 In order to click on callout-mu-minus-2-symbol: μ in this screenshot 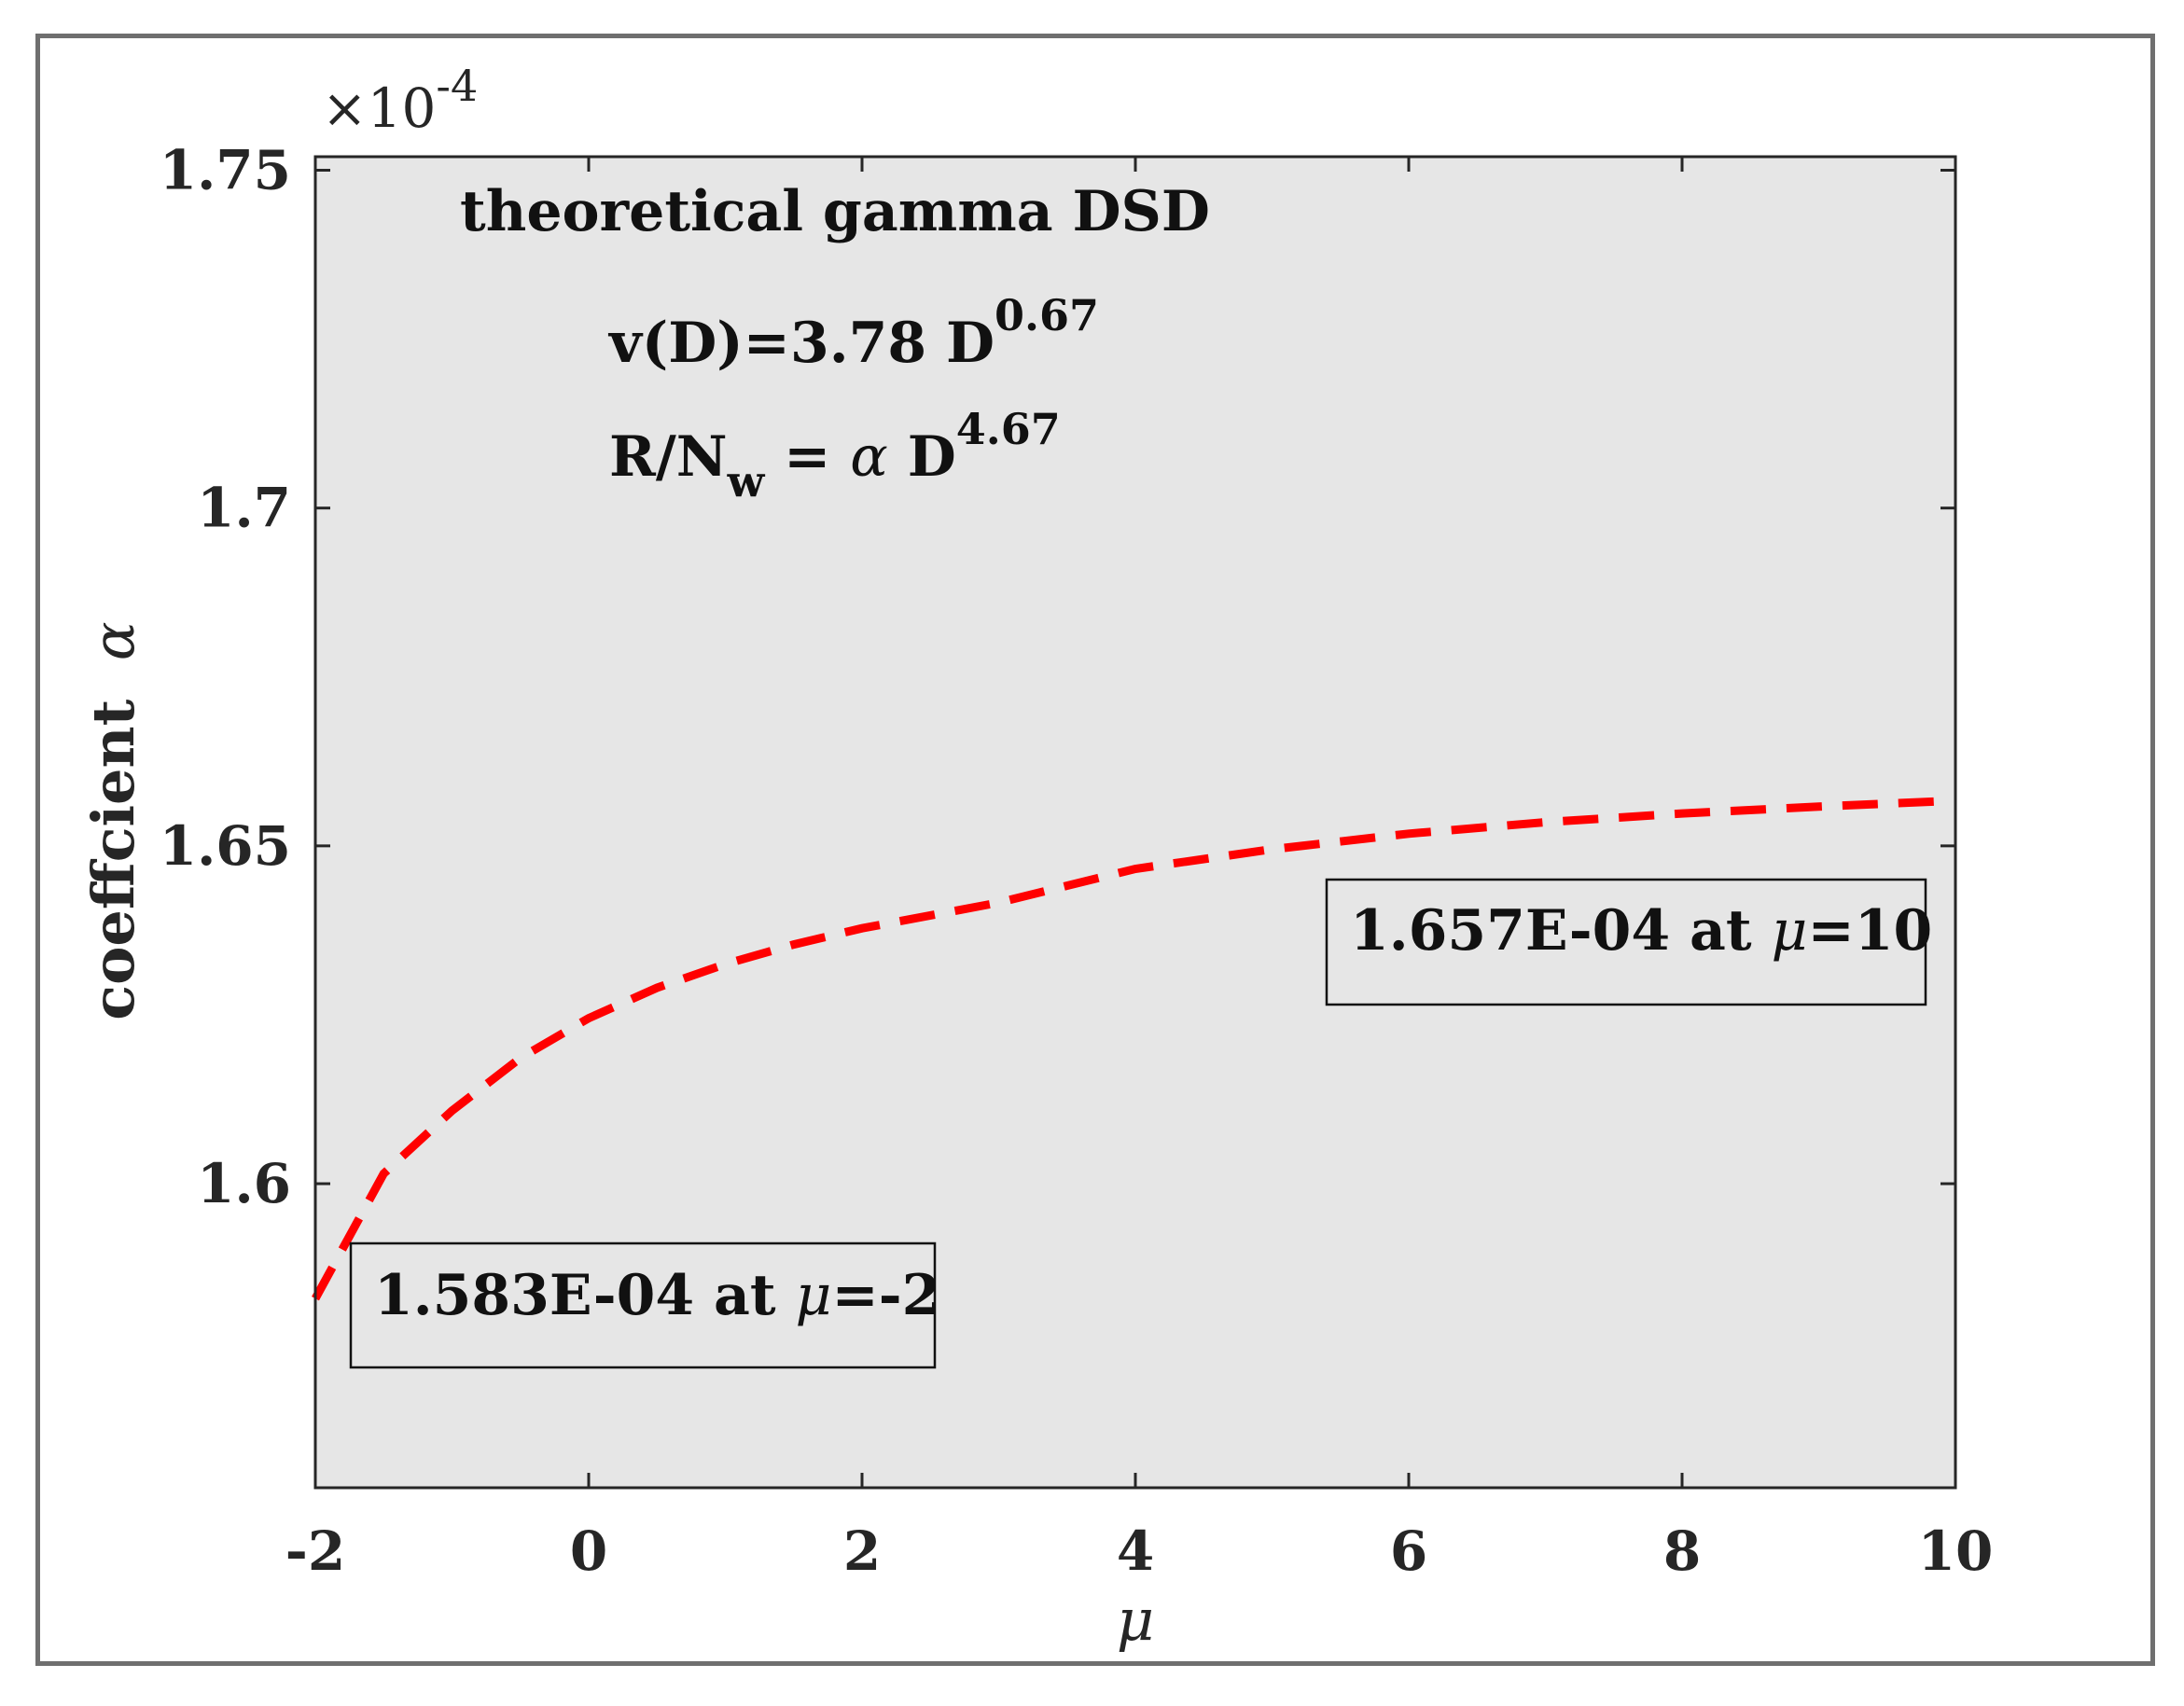, I will do `click(814, 1295)`.